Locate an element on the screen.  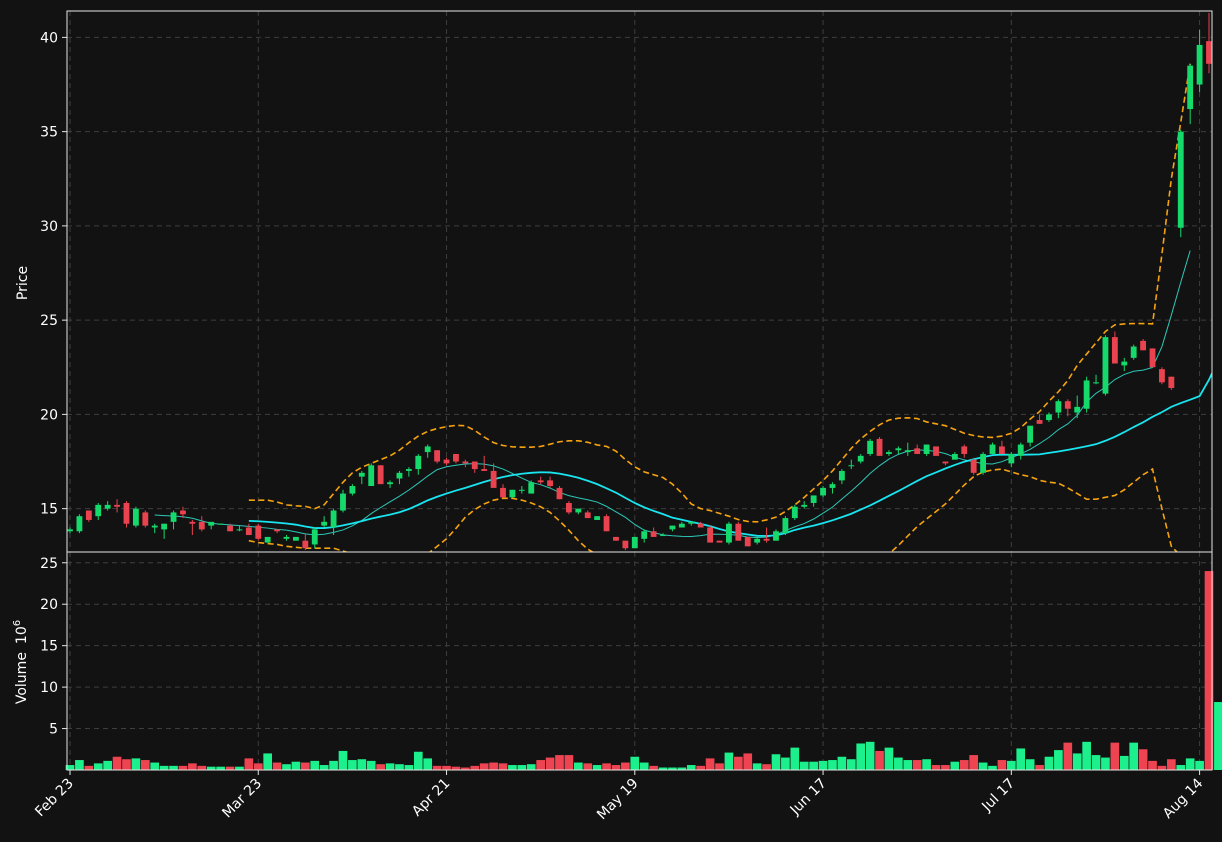
volume-tick-label: 10 is located at coordinates (49, 688).